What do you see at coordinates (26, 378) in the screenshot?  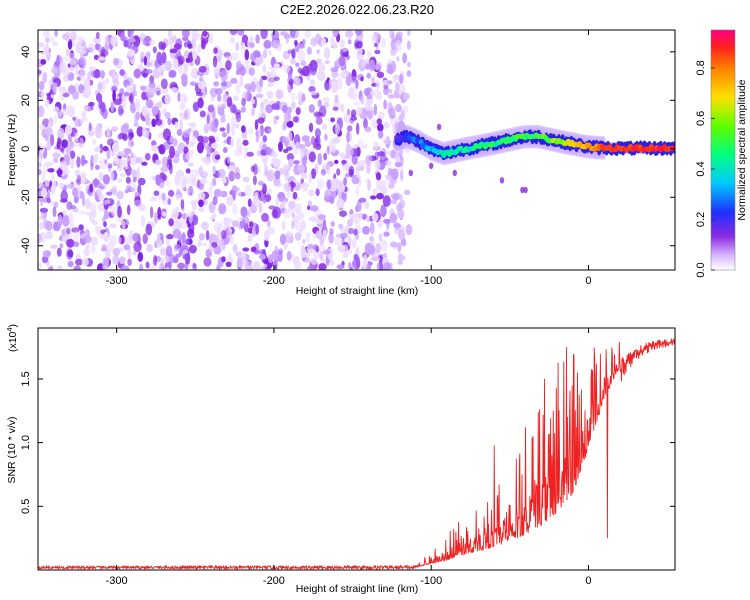 I see `y-tick-label: 1.5` at bounding box center [26, 378].